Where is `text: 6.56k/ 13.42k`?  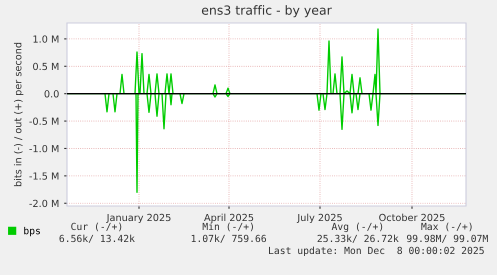
text: 6.56k/ 13.42k is located at coordinates (97, 238).